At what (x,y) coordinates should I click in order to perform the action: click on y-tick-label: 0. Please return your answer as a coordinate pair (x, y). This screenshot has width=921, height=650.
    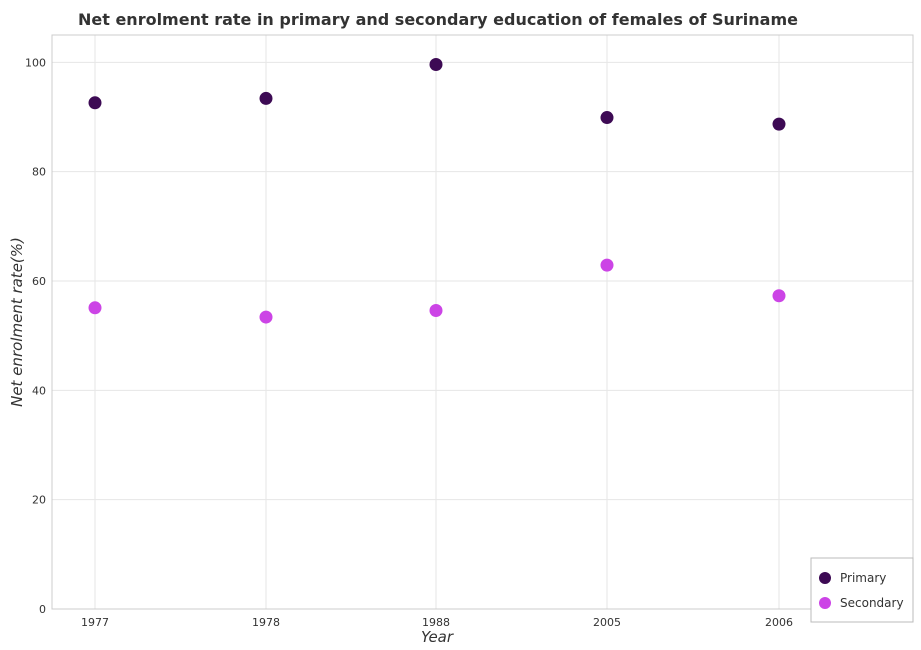
    Looking at the image, I should click on (42, 609).